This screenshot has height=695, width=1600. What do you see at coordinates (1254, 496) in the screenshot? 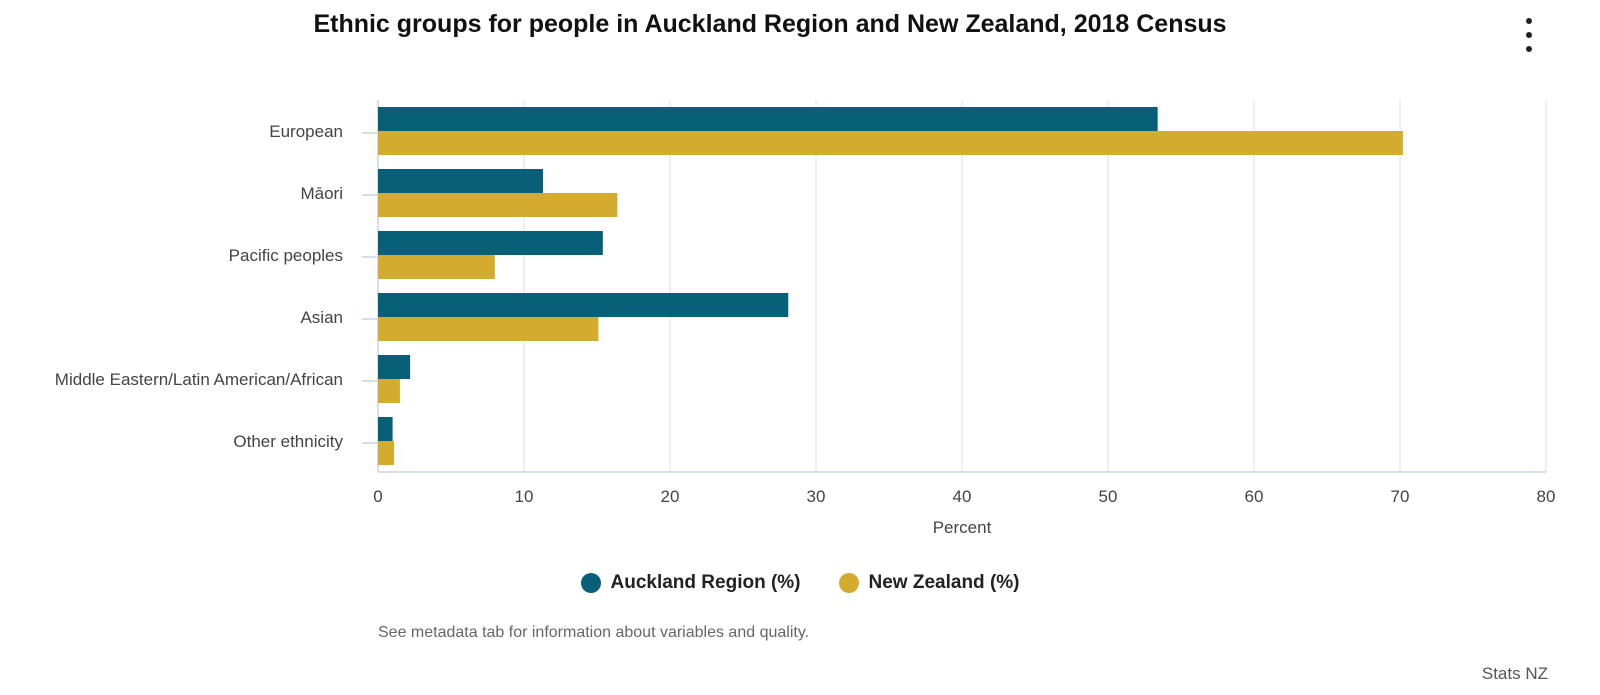
I see `x-tick-label: 60` at bounding box center [1254, 496].